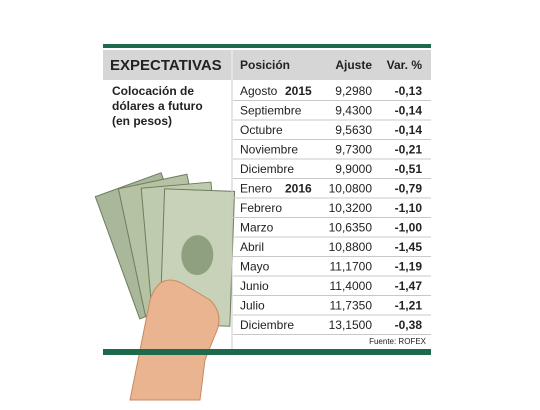 This screenshot has height=410, width=540. Describe the element at coordinates (409, 91) in the screenshot. I see `change: -0,13` at that location.